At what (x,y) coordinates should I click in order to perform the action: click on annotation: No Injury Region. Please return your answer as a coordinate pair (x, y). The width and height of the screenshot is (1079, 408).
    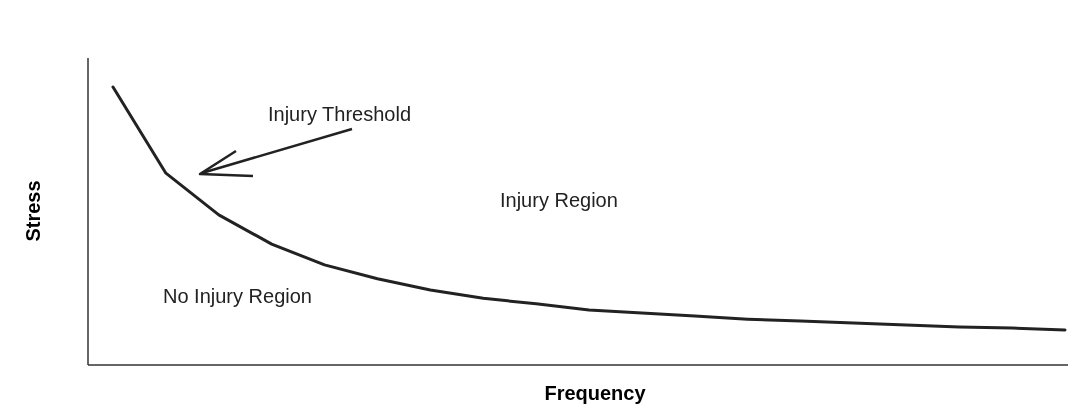
    Looking at the image, I should click on (237, 296).